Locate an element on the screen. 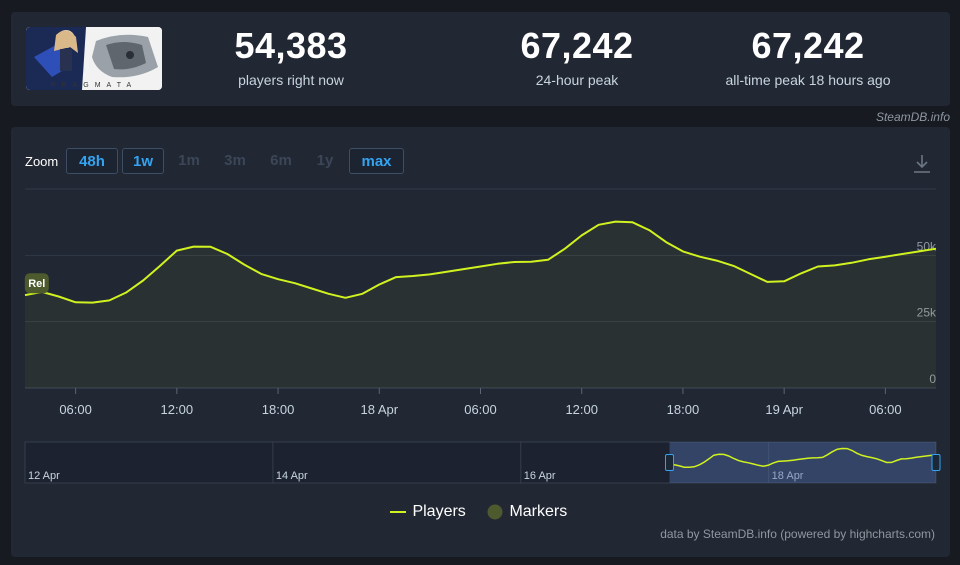 The width and height of the screenshot is (960, 565). navigator-selected-range is located at coordinates (802, 462).